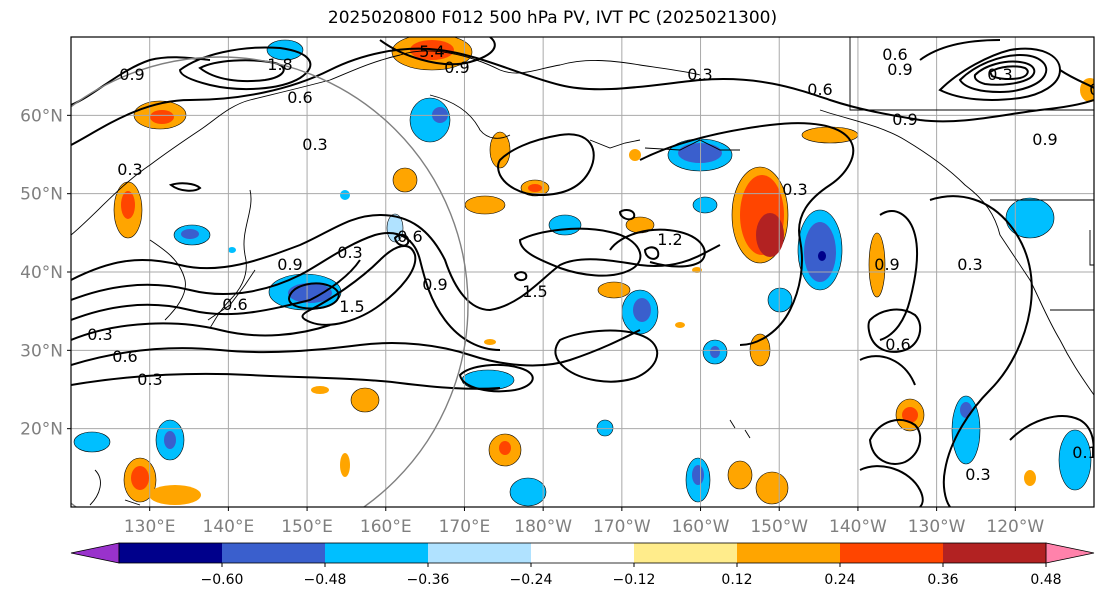  Describe the element at coordinates (622, 527) in the screenshot. I see `lon-tick-label: 170°W` at that location.